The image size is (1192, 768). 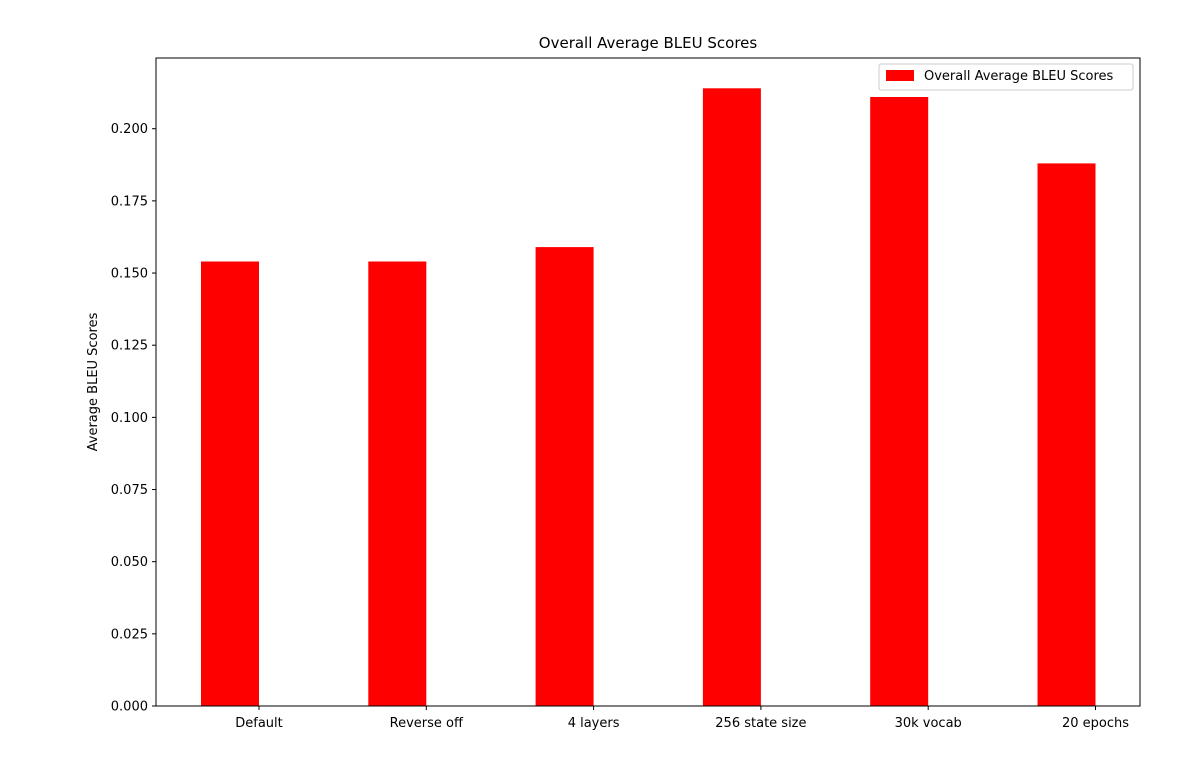 What do you see at coordinates (899, 401) in the screenshot?
I see `bar-30k-vocab` at bounding box center [899, 401].